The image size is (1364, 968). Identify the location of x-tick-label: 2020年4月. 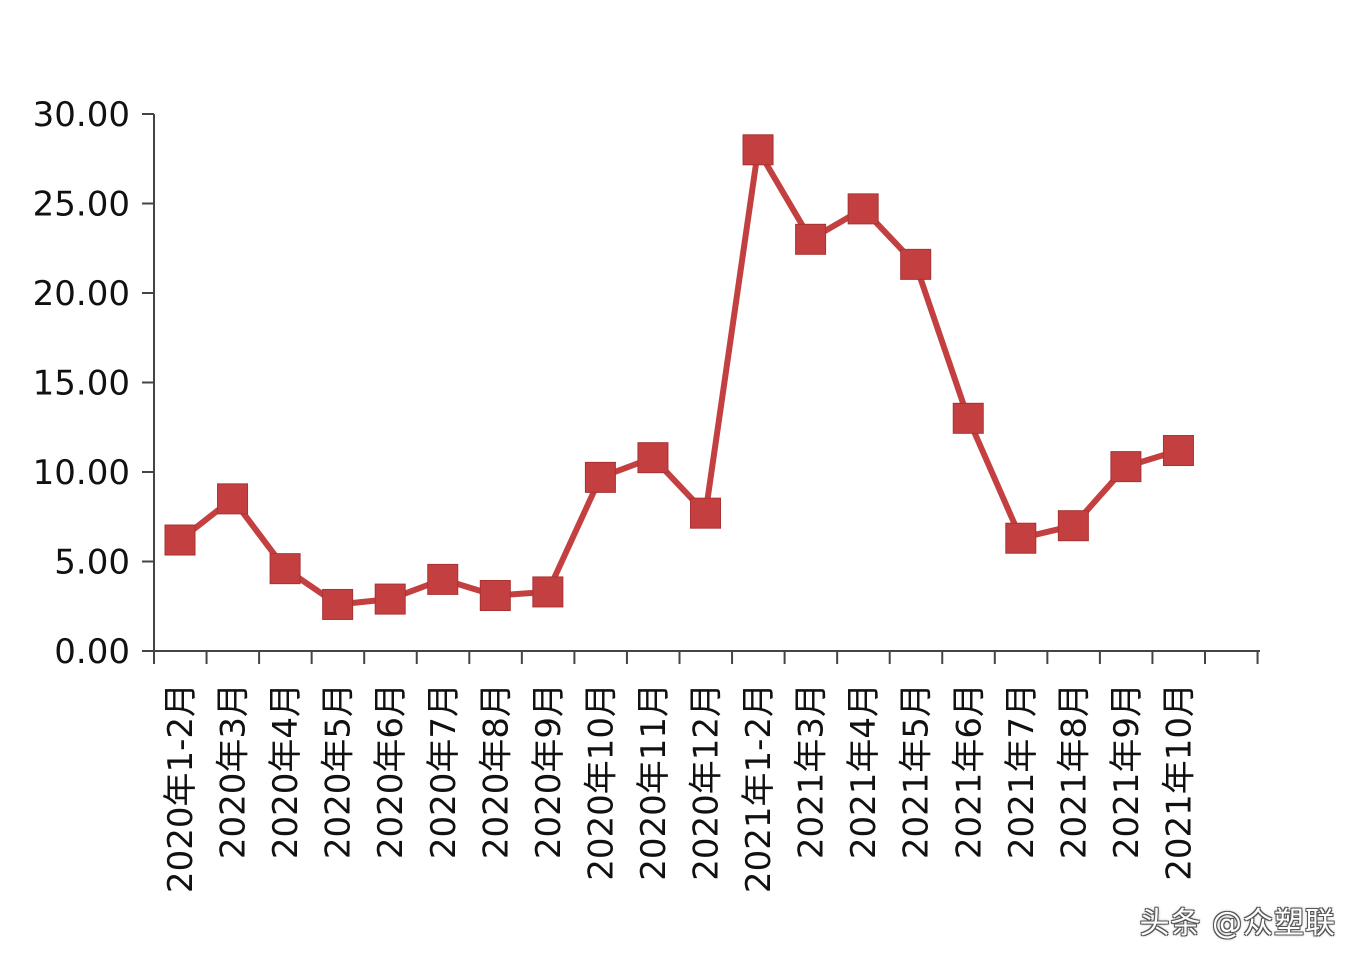
(286, 771).